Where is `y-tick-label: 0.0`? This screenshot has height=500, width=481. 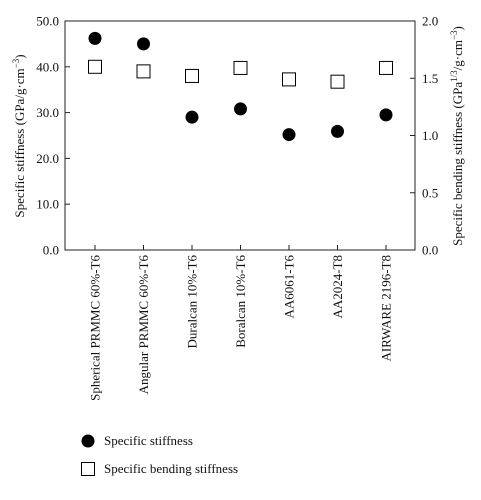
y-tick-label: 0.0 is located at coordinates (51, 250).